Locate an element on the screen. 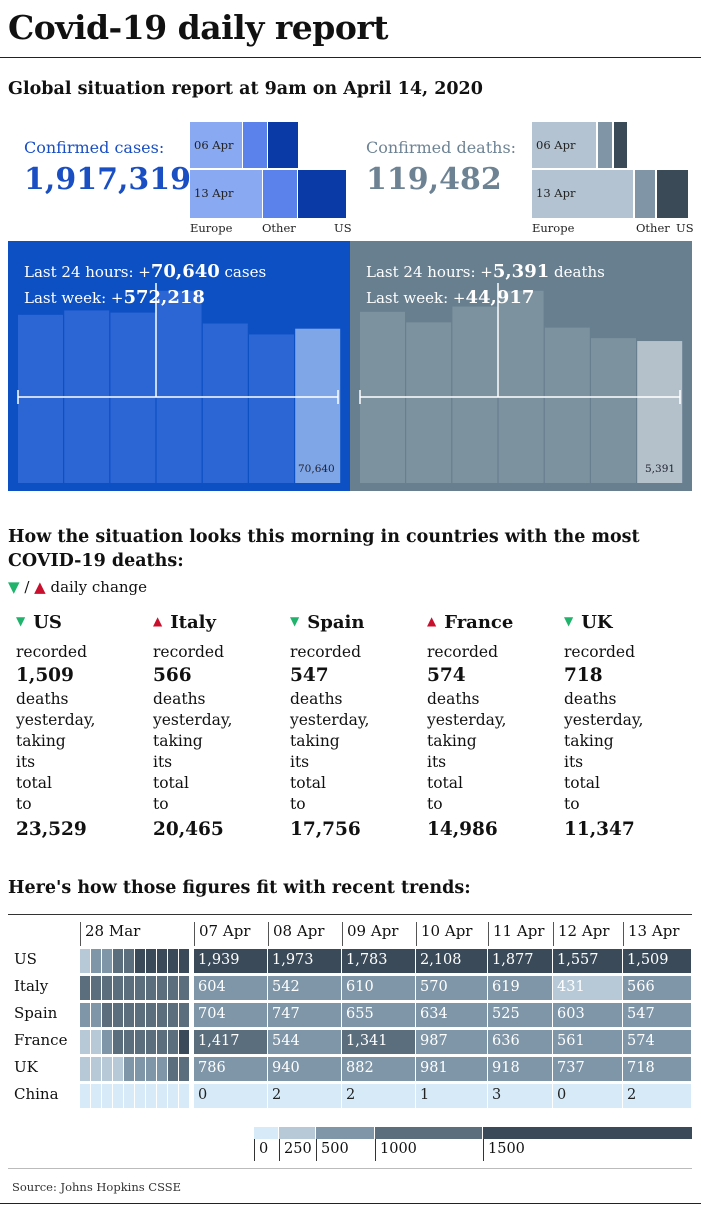  cases-24h-value: 70,640 is located at coordinates (185, 271).